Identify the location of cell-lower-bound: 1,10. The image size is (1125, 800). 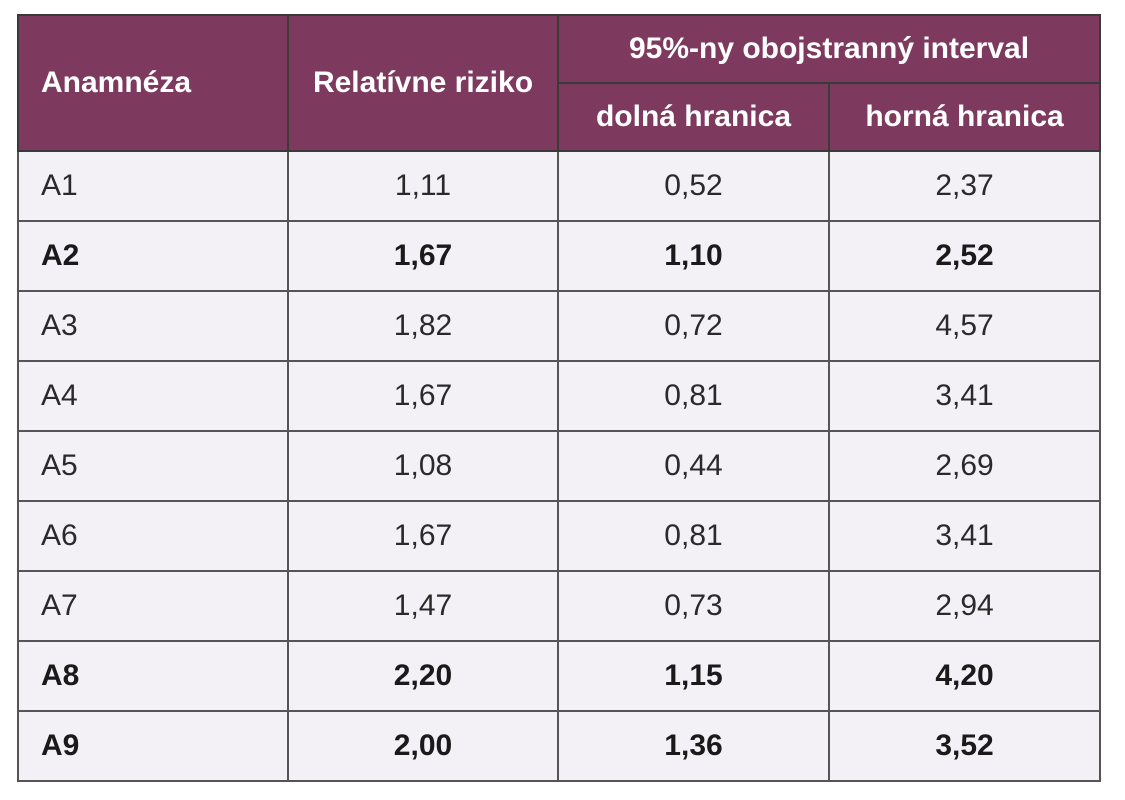
(693, 256).